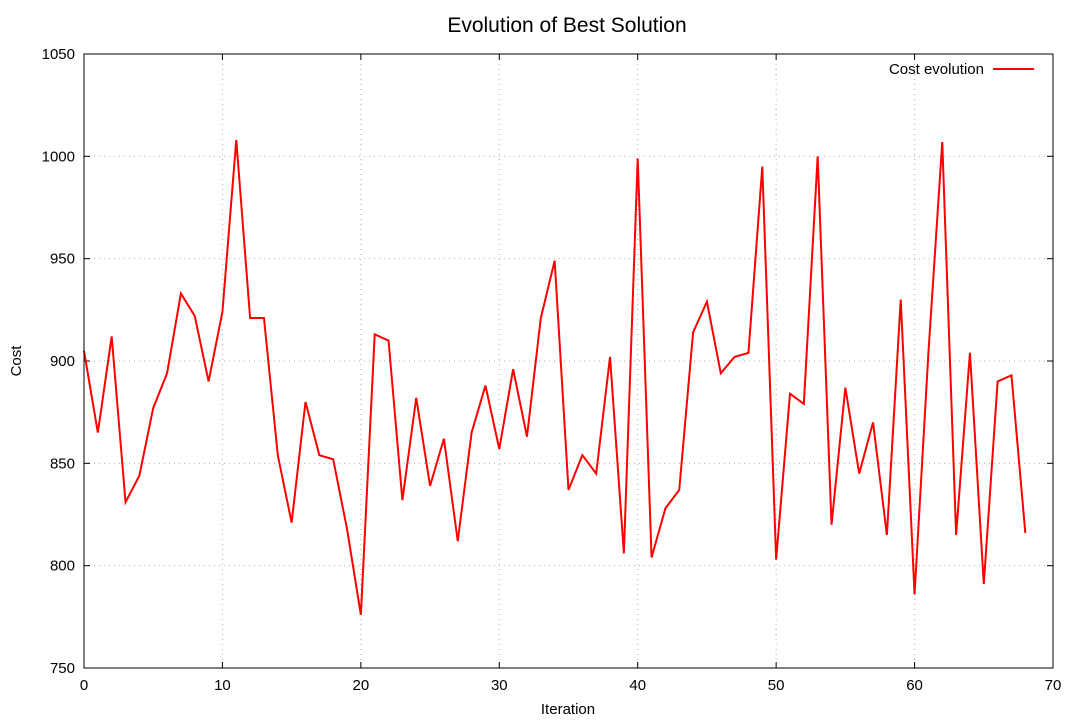  Describe the element at coordinates (62, 463) in the screenshot. I see `y-tick-label: 850` at that location.